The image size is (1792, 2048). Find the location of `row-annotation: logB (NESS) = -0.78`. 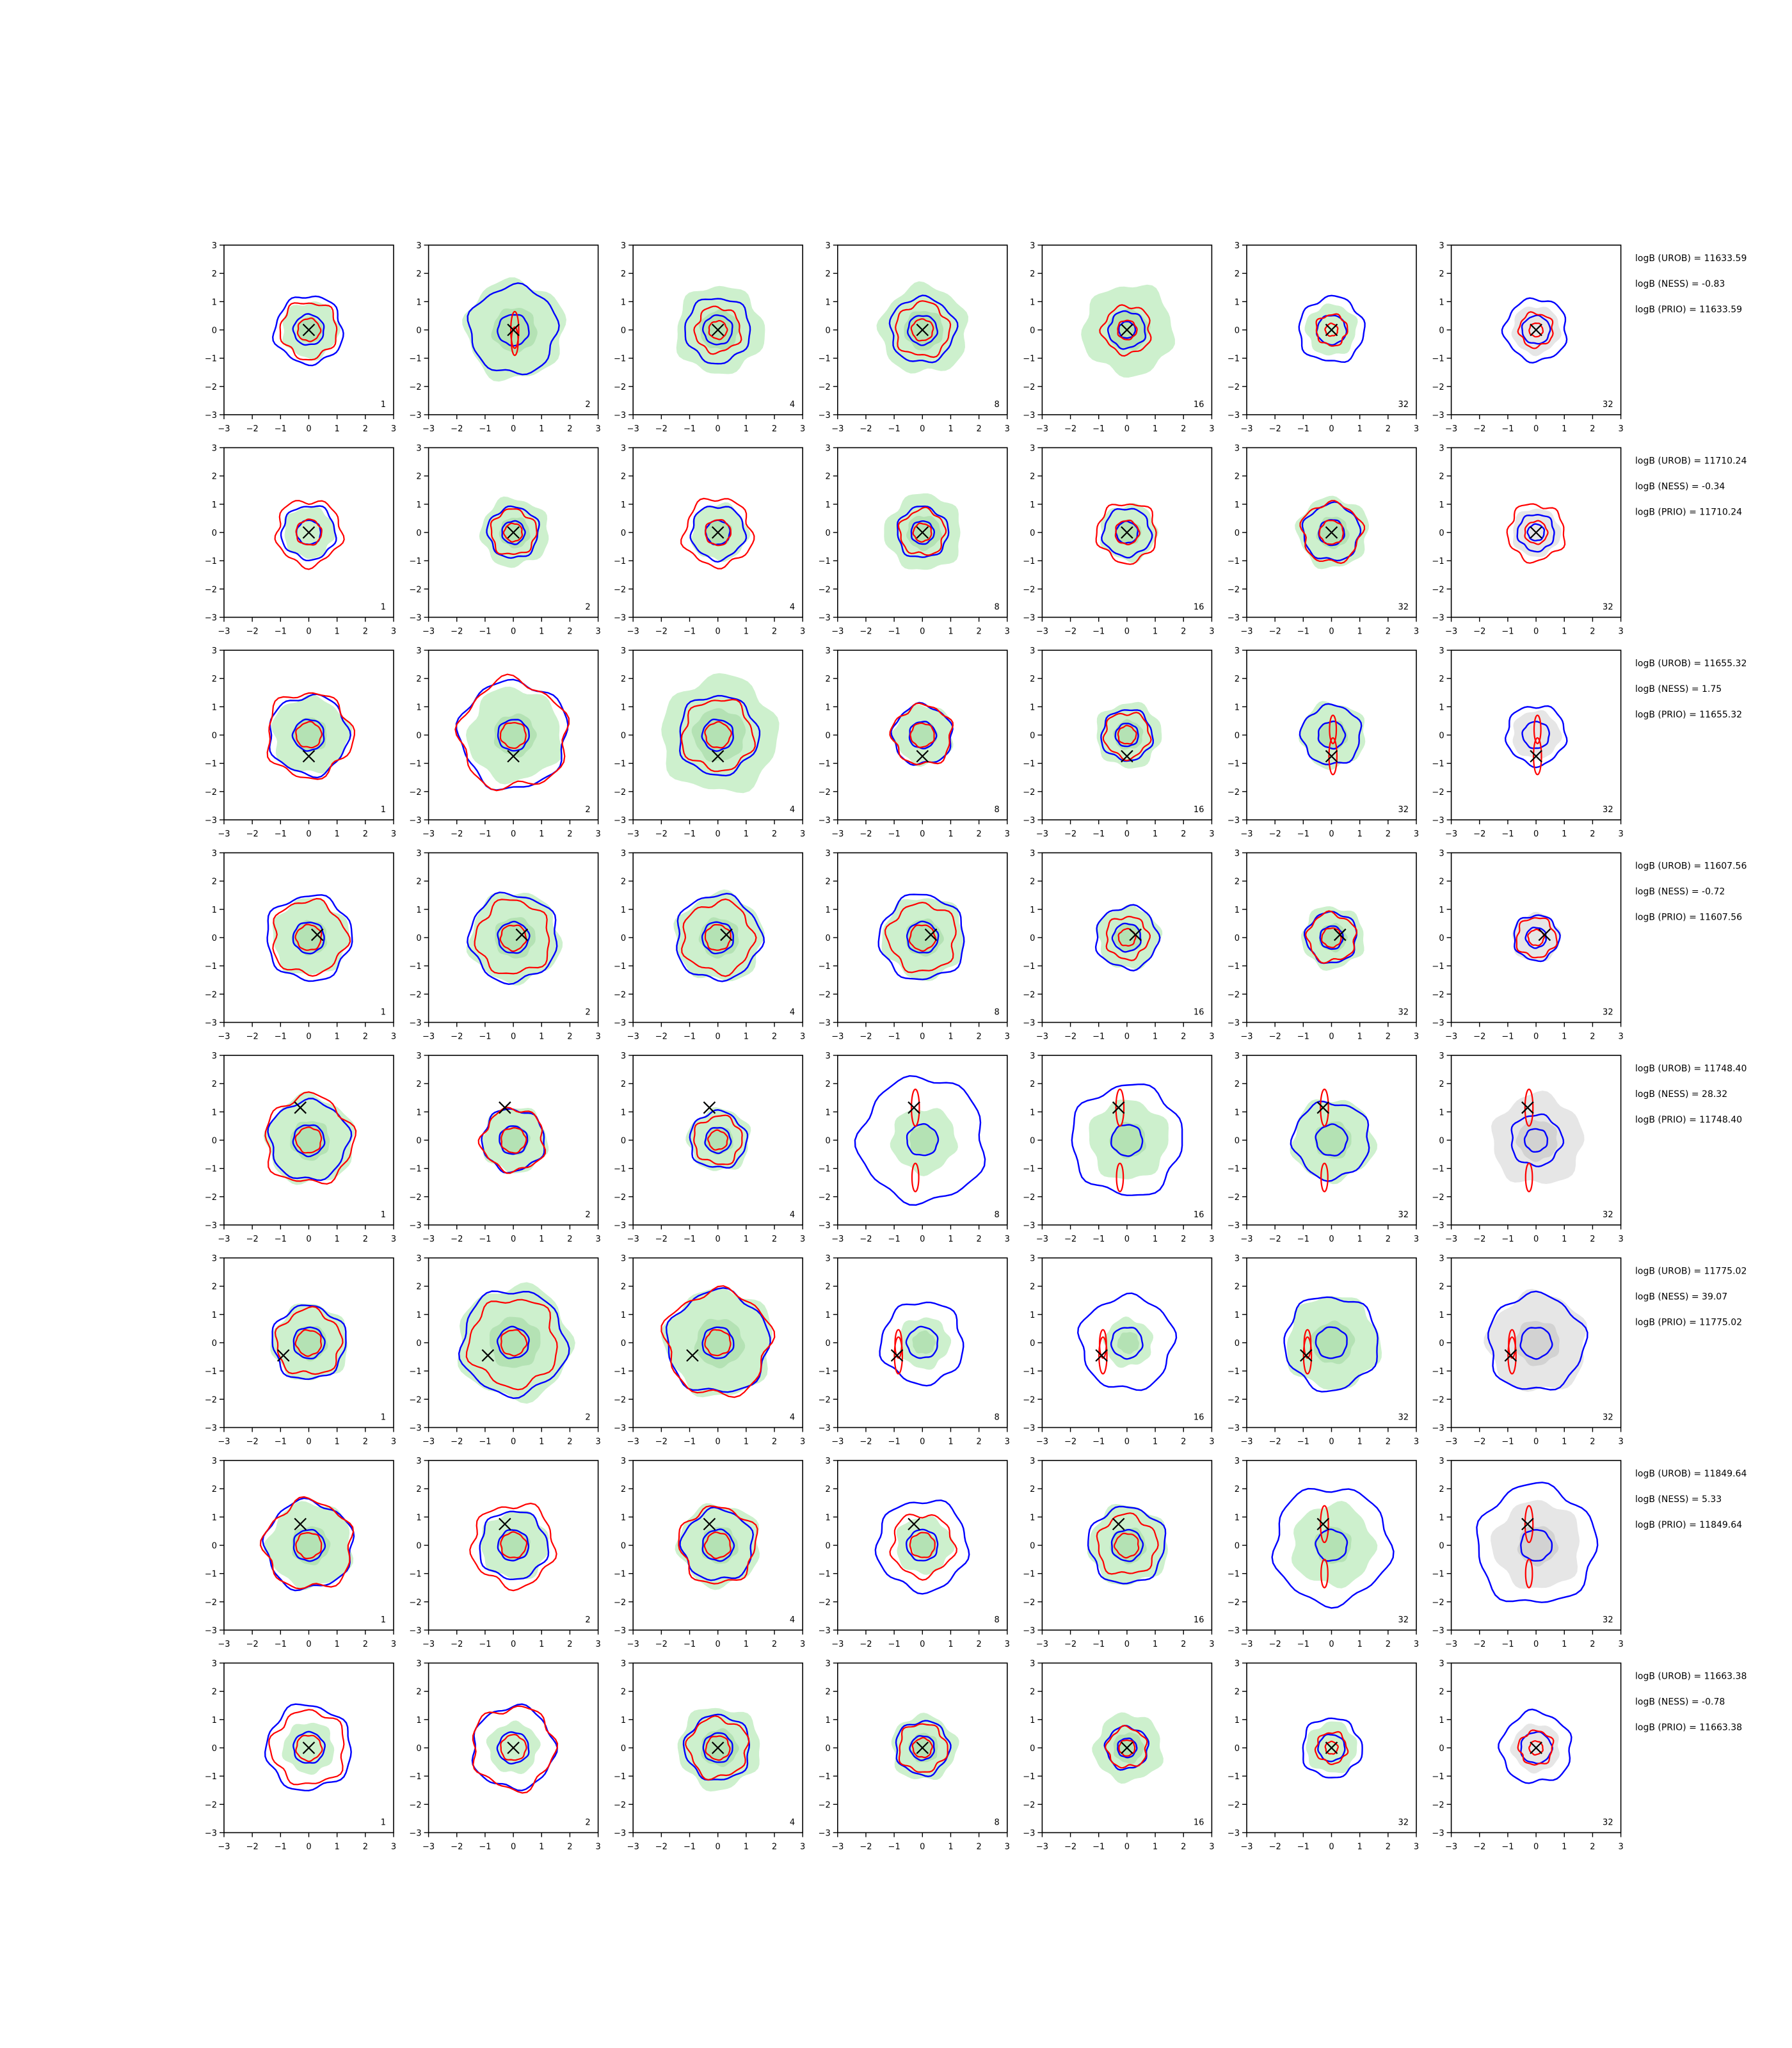

row-annotation: logB (NESS) = -0.78 is located at coordinates (1680, 1702).